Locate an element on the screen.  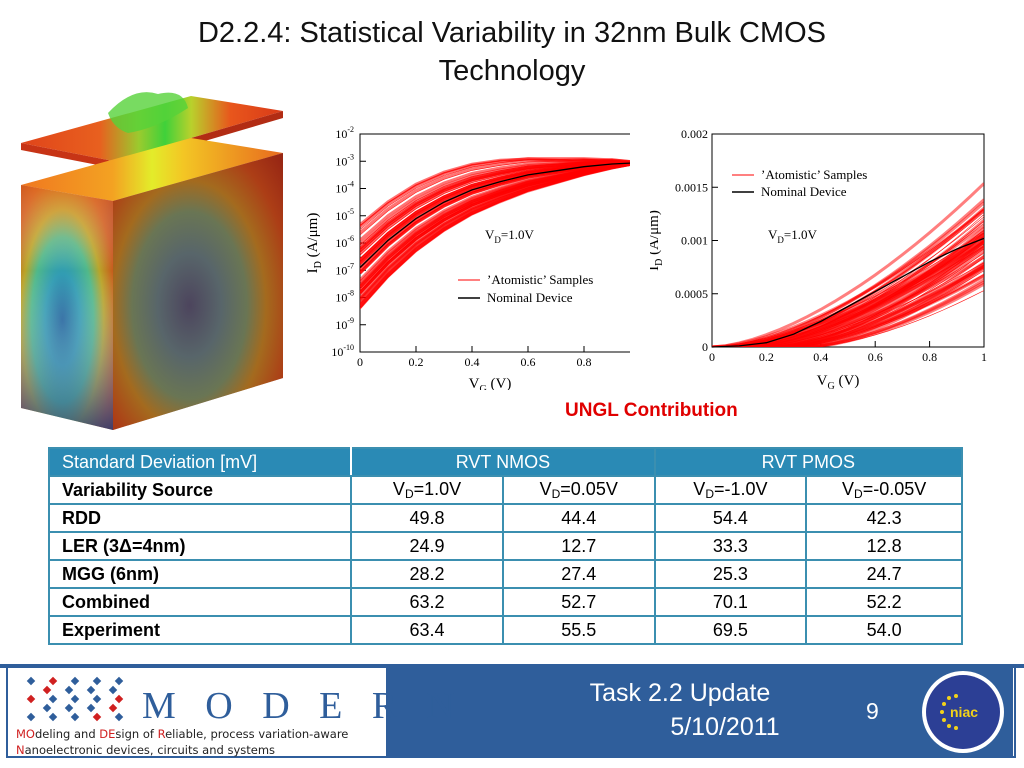
row-value: 54.0 is located at coordinates (884, 630).